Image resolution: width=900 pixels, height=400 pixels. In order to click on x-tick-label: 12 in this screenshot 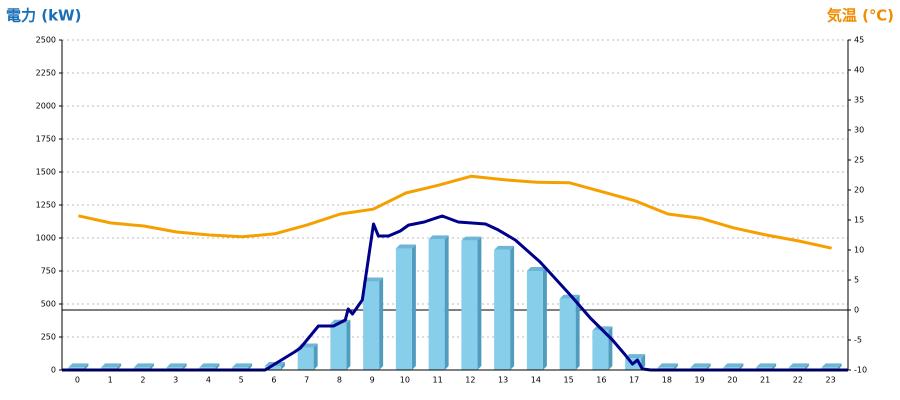, I will do `click(470, 380)`.